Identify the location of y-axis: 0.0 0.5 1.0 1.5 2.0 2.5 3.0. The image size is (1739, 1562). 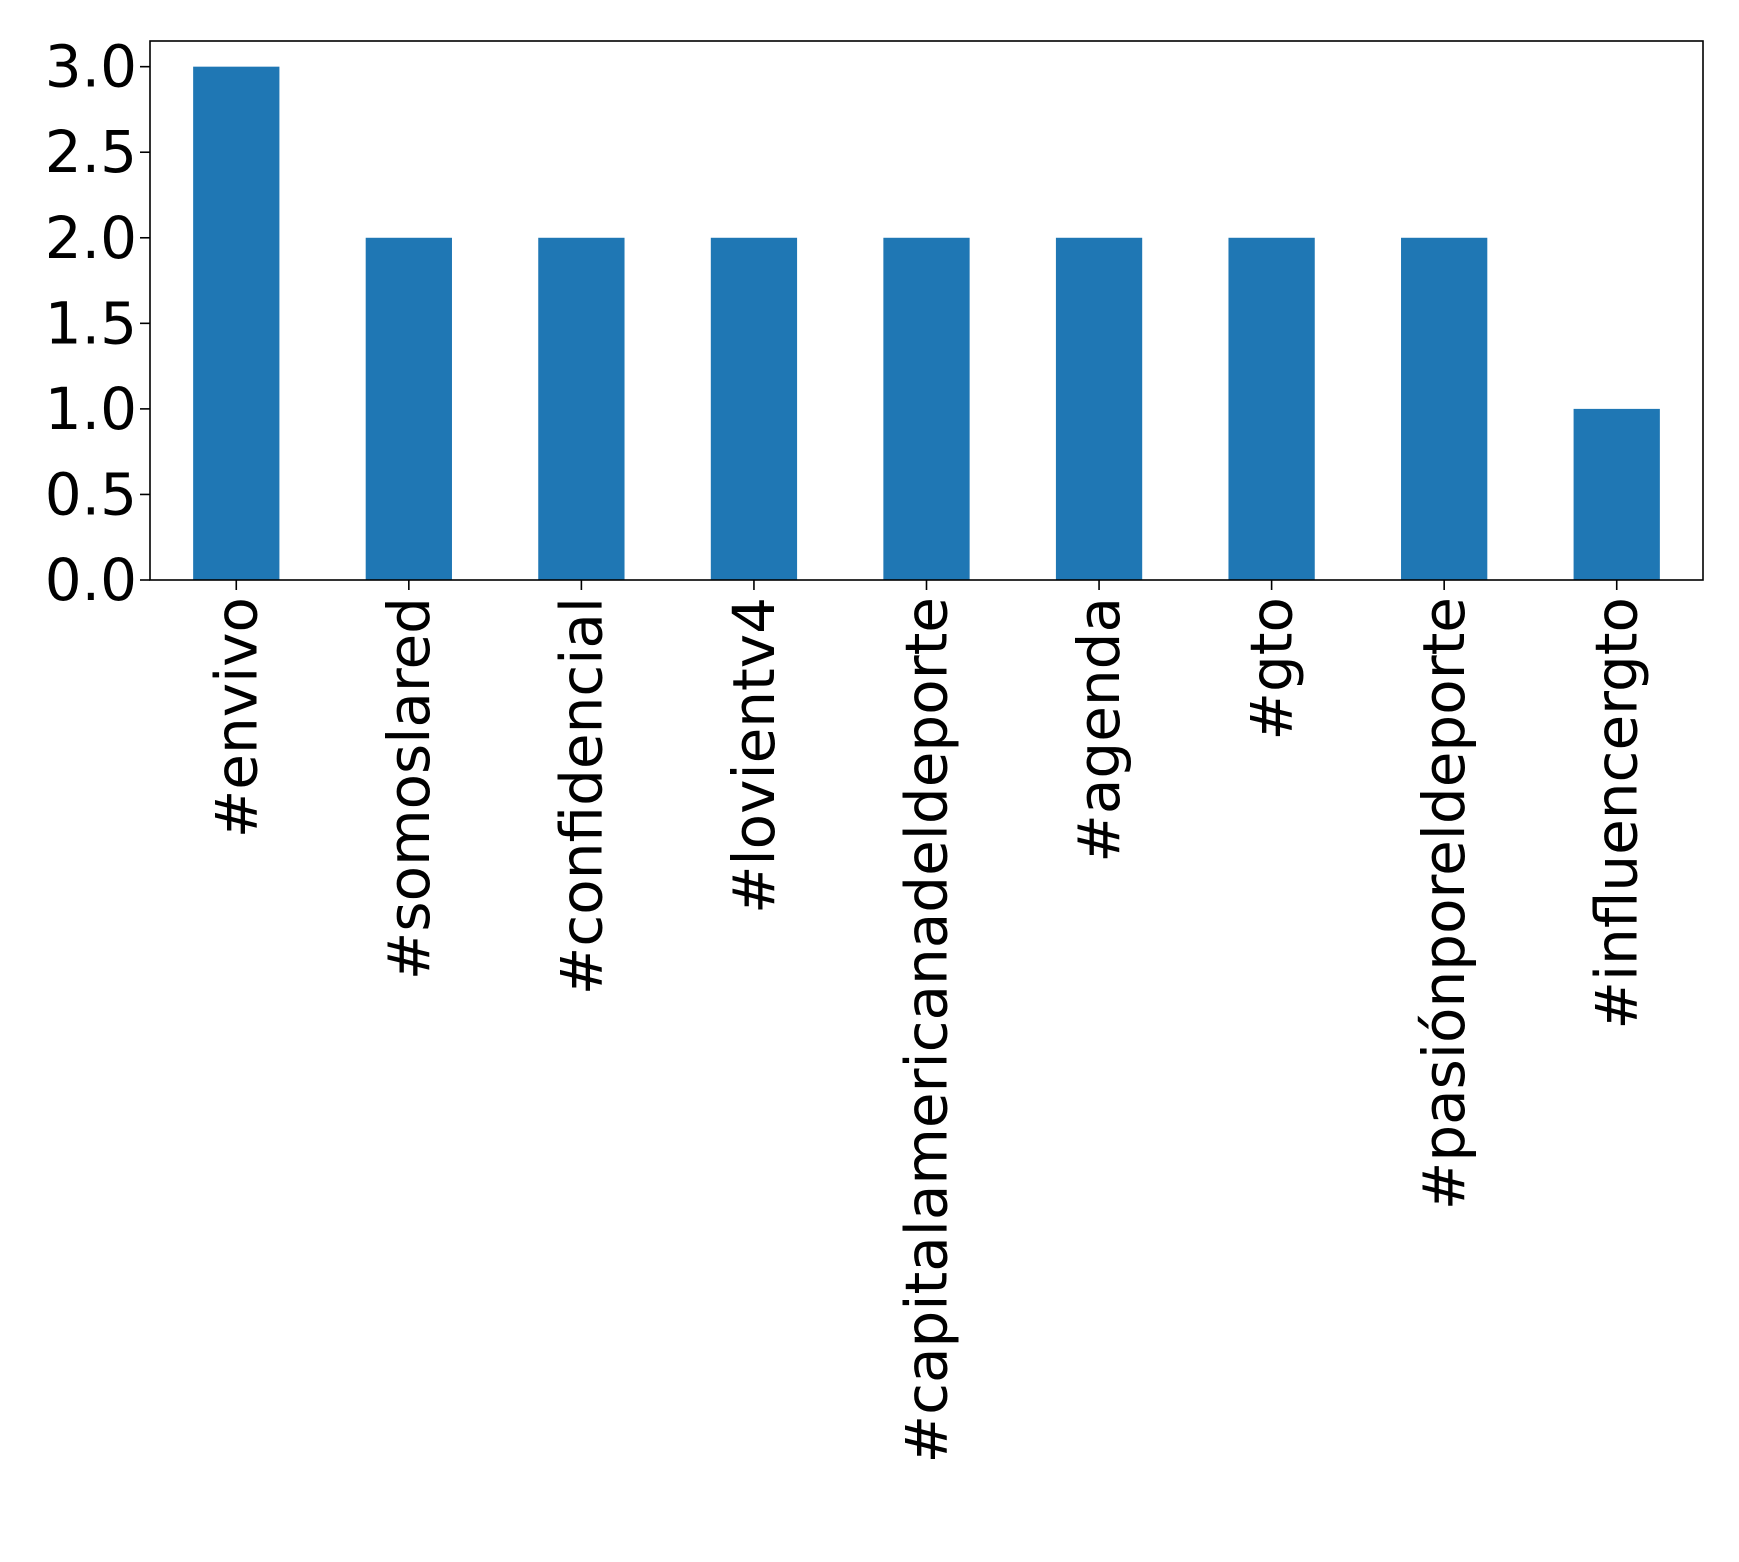
(97, 323).